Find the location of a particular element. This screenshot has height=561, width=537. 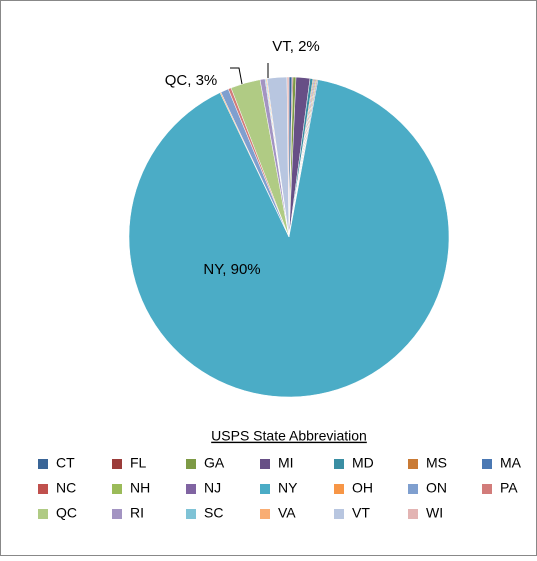

legend-label: QC is located at coordinates (66, 513).